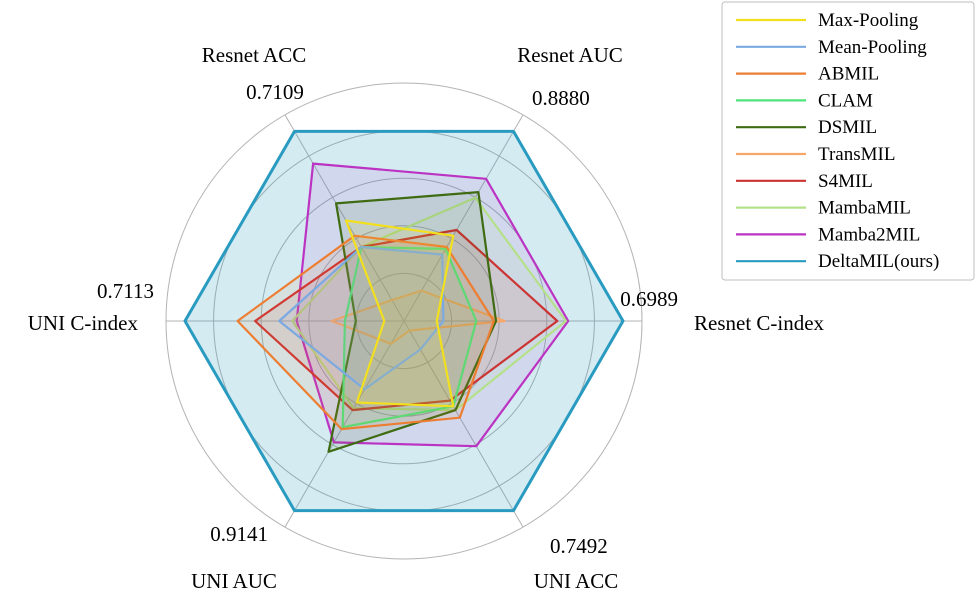 This screenshot has width=976, height=615. What do you see at coordinates (125, 291) in the screenshot?
I see `axis-max-label-4: 0.7113` at bounding box center [125, 291].